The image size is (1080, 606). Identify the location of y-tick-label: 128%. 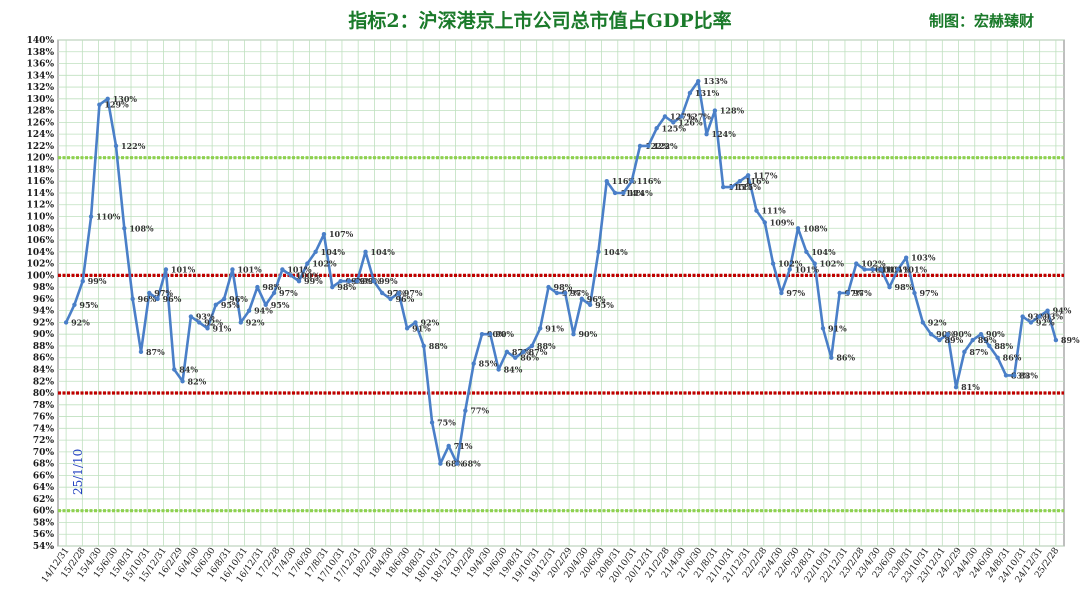
(41, 112).